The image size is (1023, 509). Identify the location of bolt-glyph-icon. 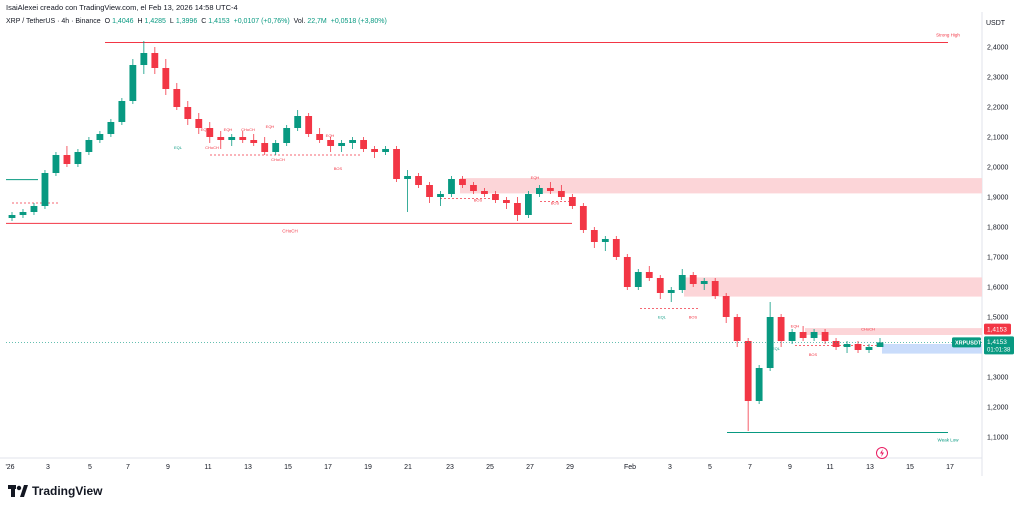
(882, 453).